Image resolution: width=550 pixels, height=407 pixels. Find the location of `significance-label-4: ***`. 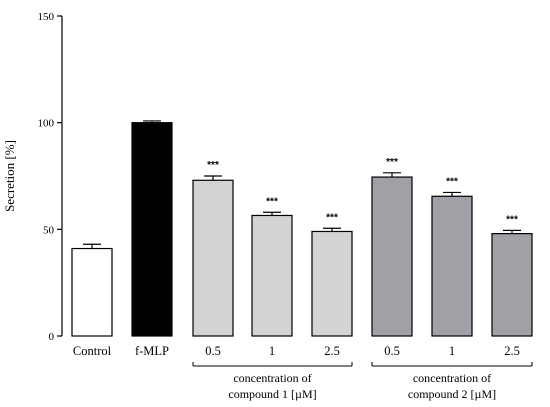

significance-label-4: *** is located at coordinates (332, 217).